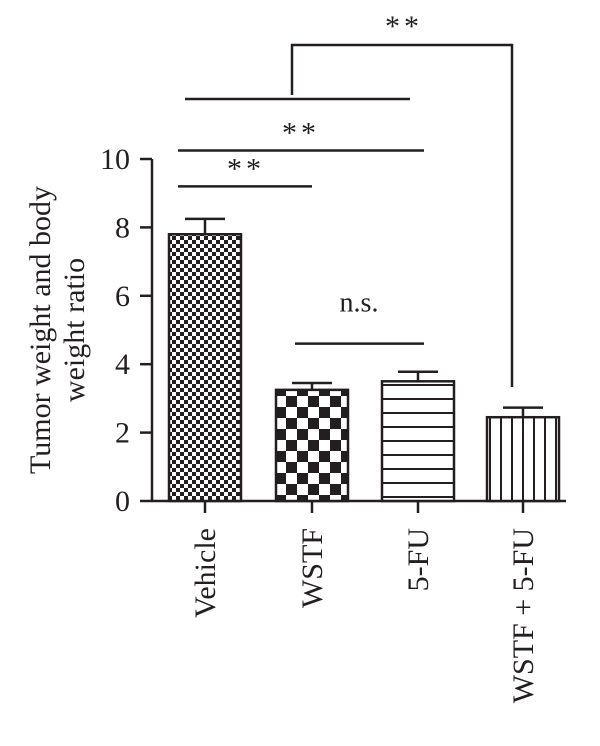 The height and width of the screenshot is (746, 600). What do you see at coordinates (122, 296) in the screenshot?
I see `y-tick-label: 6` at bounding box center [122, 296].